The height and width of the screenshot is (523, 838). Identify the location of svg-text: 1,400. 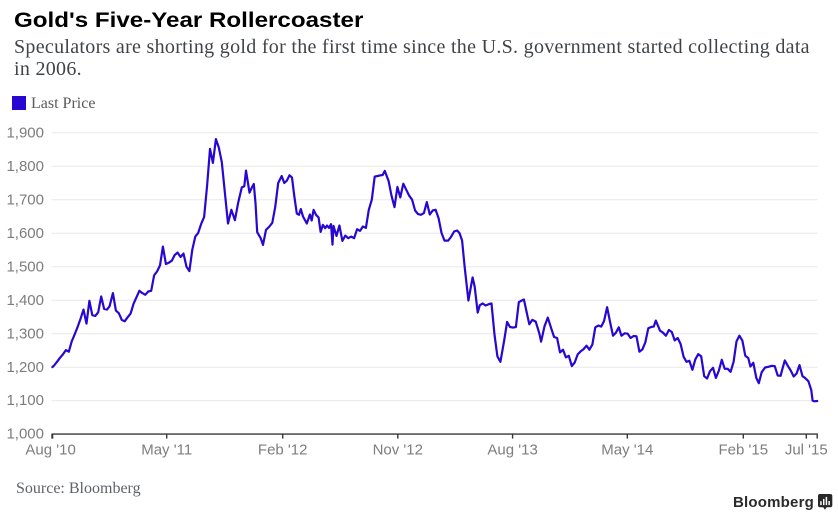
(25, 300).